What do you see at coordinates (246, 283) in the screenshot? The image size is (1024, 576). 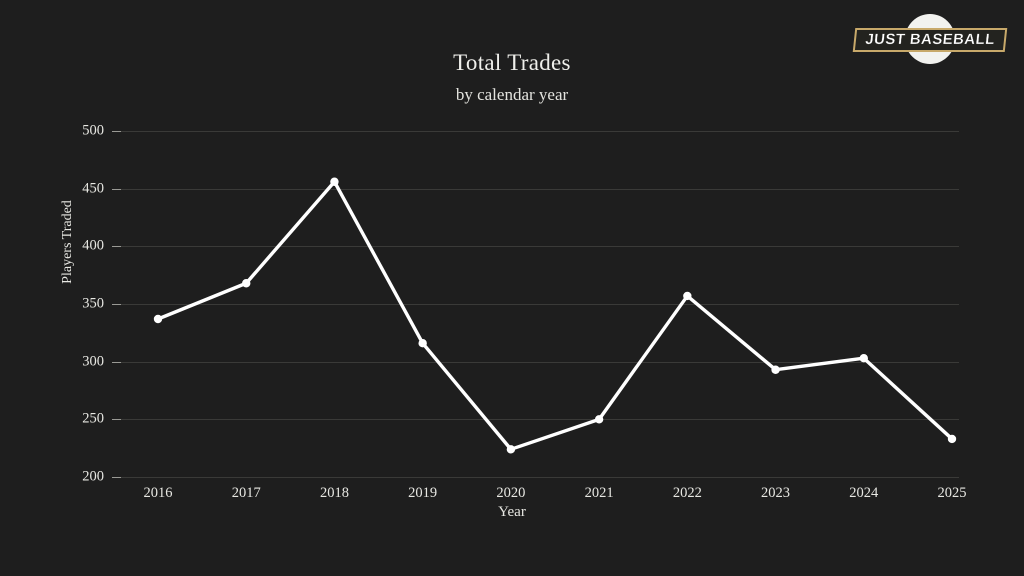 I see `data-point-marker: 2017: 368` at bounding box center [246, 283].